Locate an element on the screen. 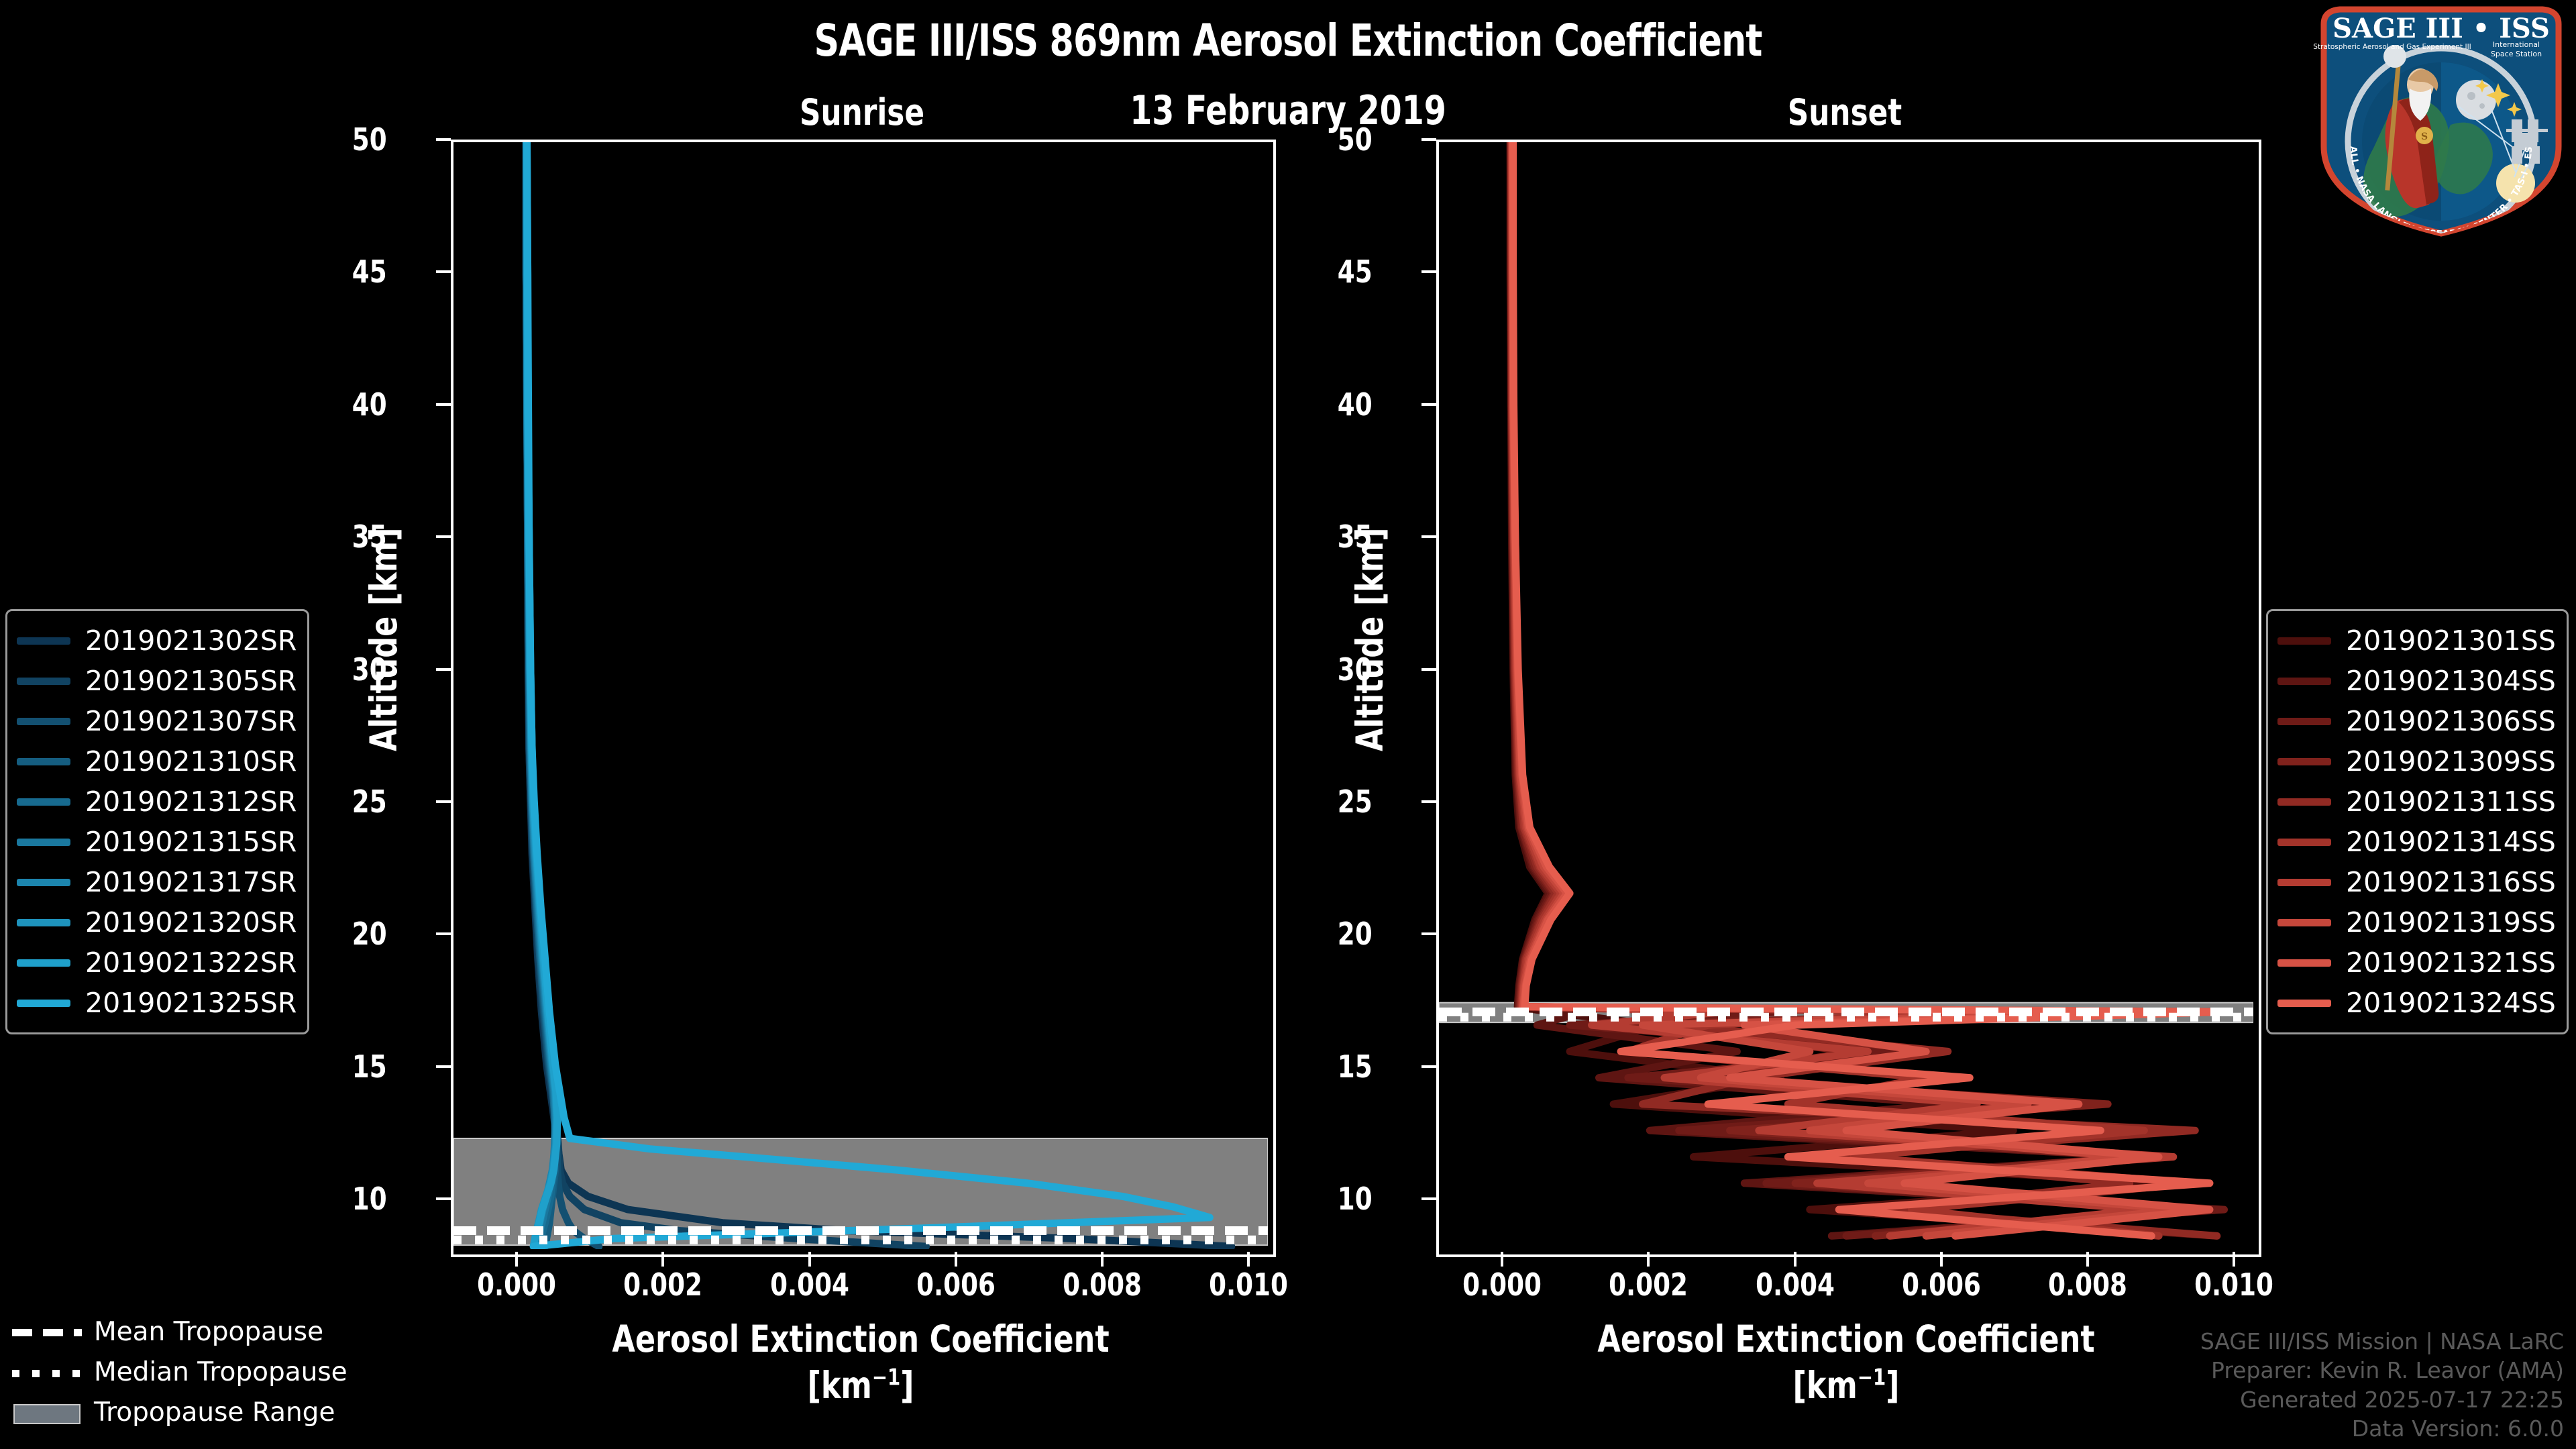 This screenshot has width=2576, height=1449. panel-title-sunset: Sunset is located at coordinates (1844, 112).